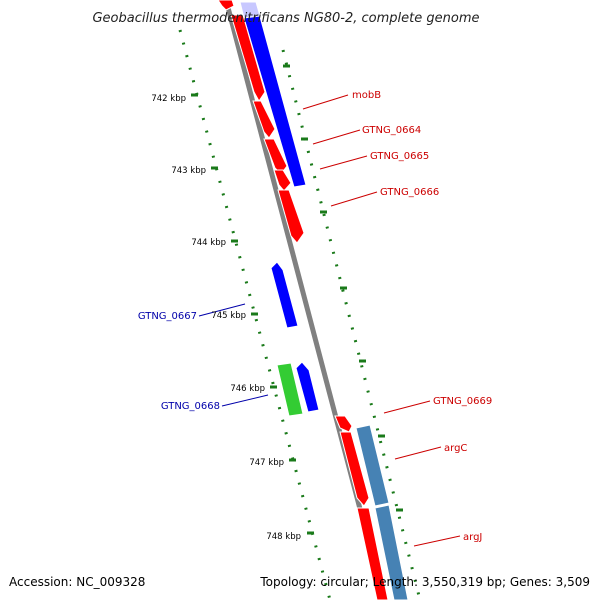  What do you see at coordinates (226, 5) in the screenshot?
I see `gene-red-top` at bounding box center [226, 5].